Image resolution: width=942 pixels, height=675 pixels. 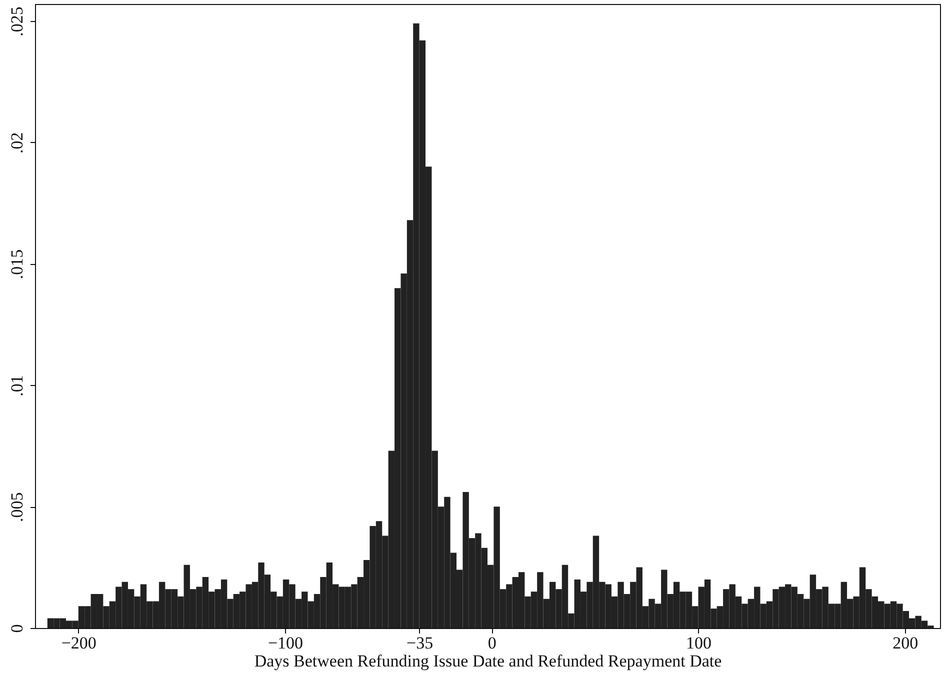 What do you see at coordinates (78, 643) in the screenshot?
I see `x-tick-label: −200` at bounding box center [78, 643].